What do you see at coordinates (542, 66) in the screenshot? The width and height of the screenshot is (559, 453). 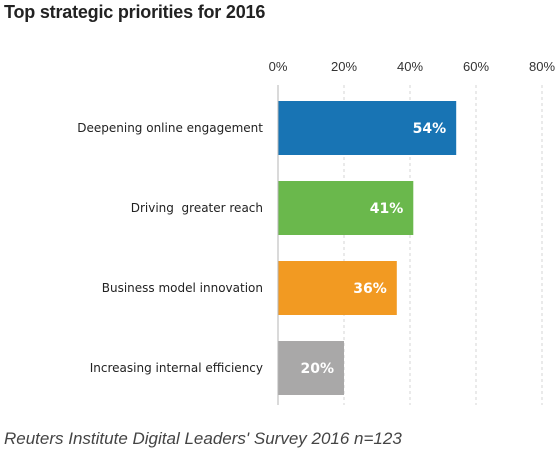 I see `tick-label: 80%` at bounding box center [542, 66].